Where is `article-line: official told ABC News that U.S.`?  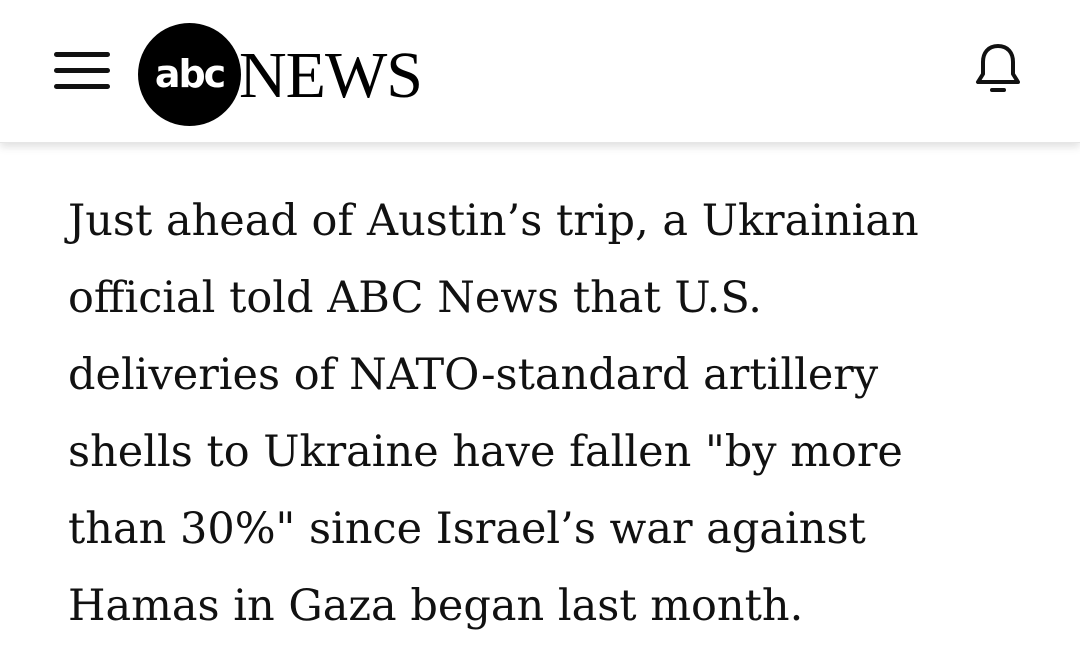 article-line: official told ABC News that U.S. is located at coordinates (415, 298).